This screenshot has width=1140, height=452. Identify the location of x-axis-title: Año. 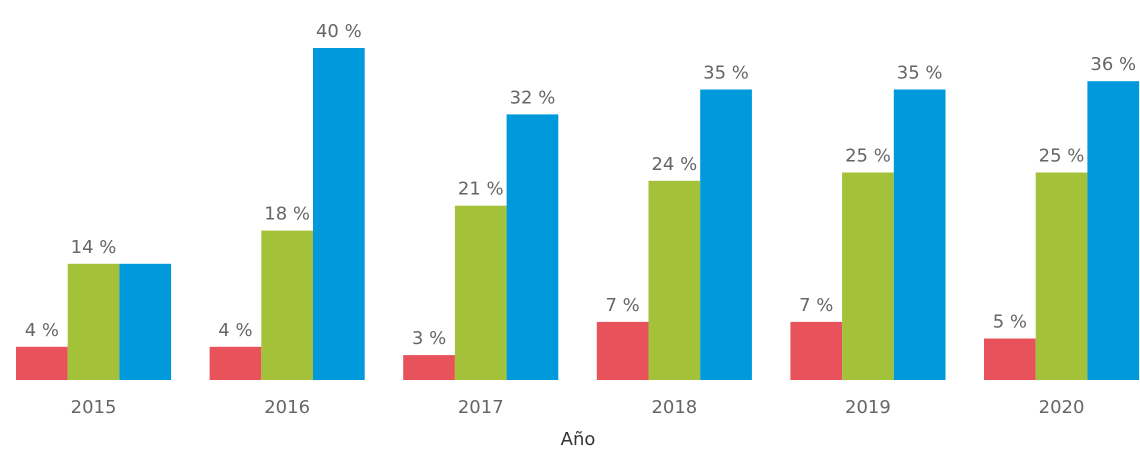
(578, 439).